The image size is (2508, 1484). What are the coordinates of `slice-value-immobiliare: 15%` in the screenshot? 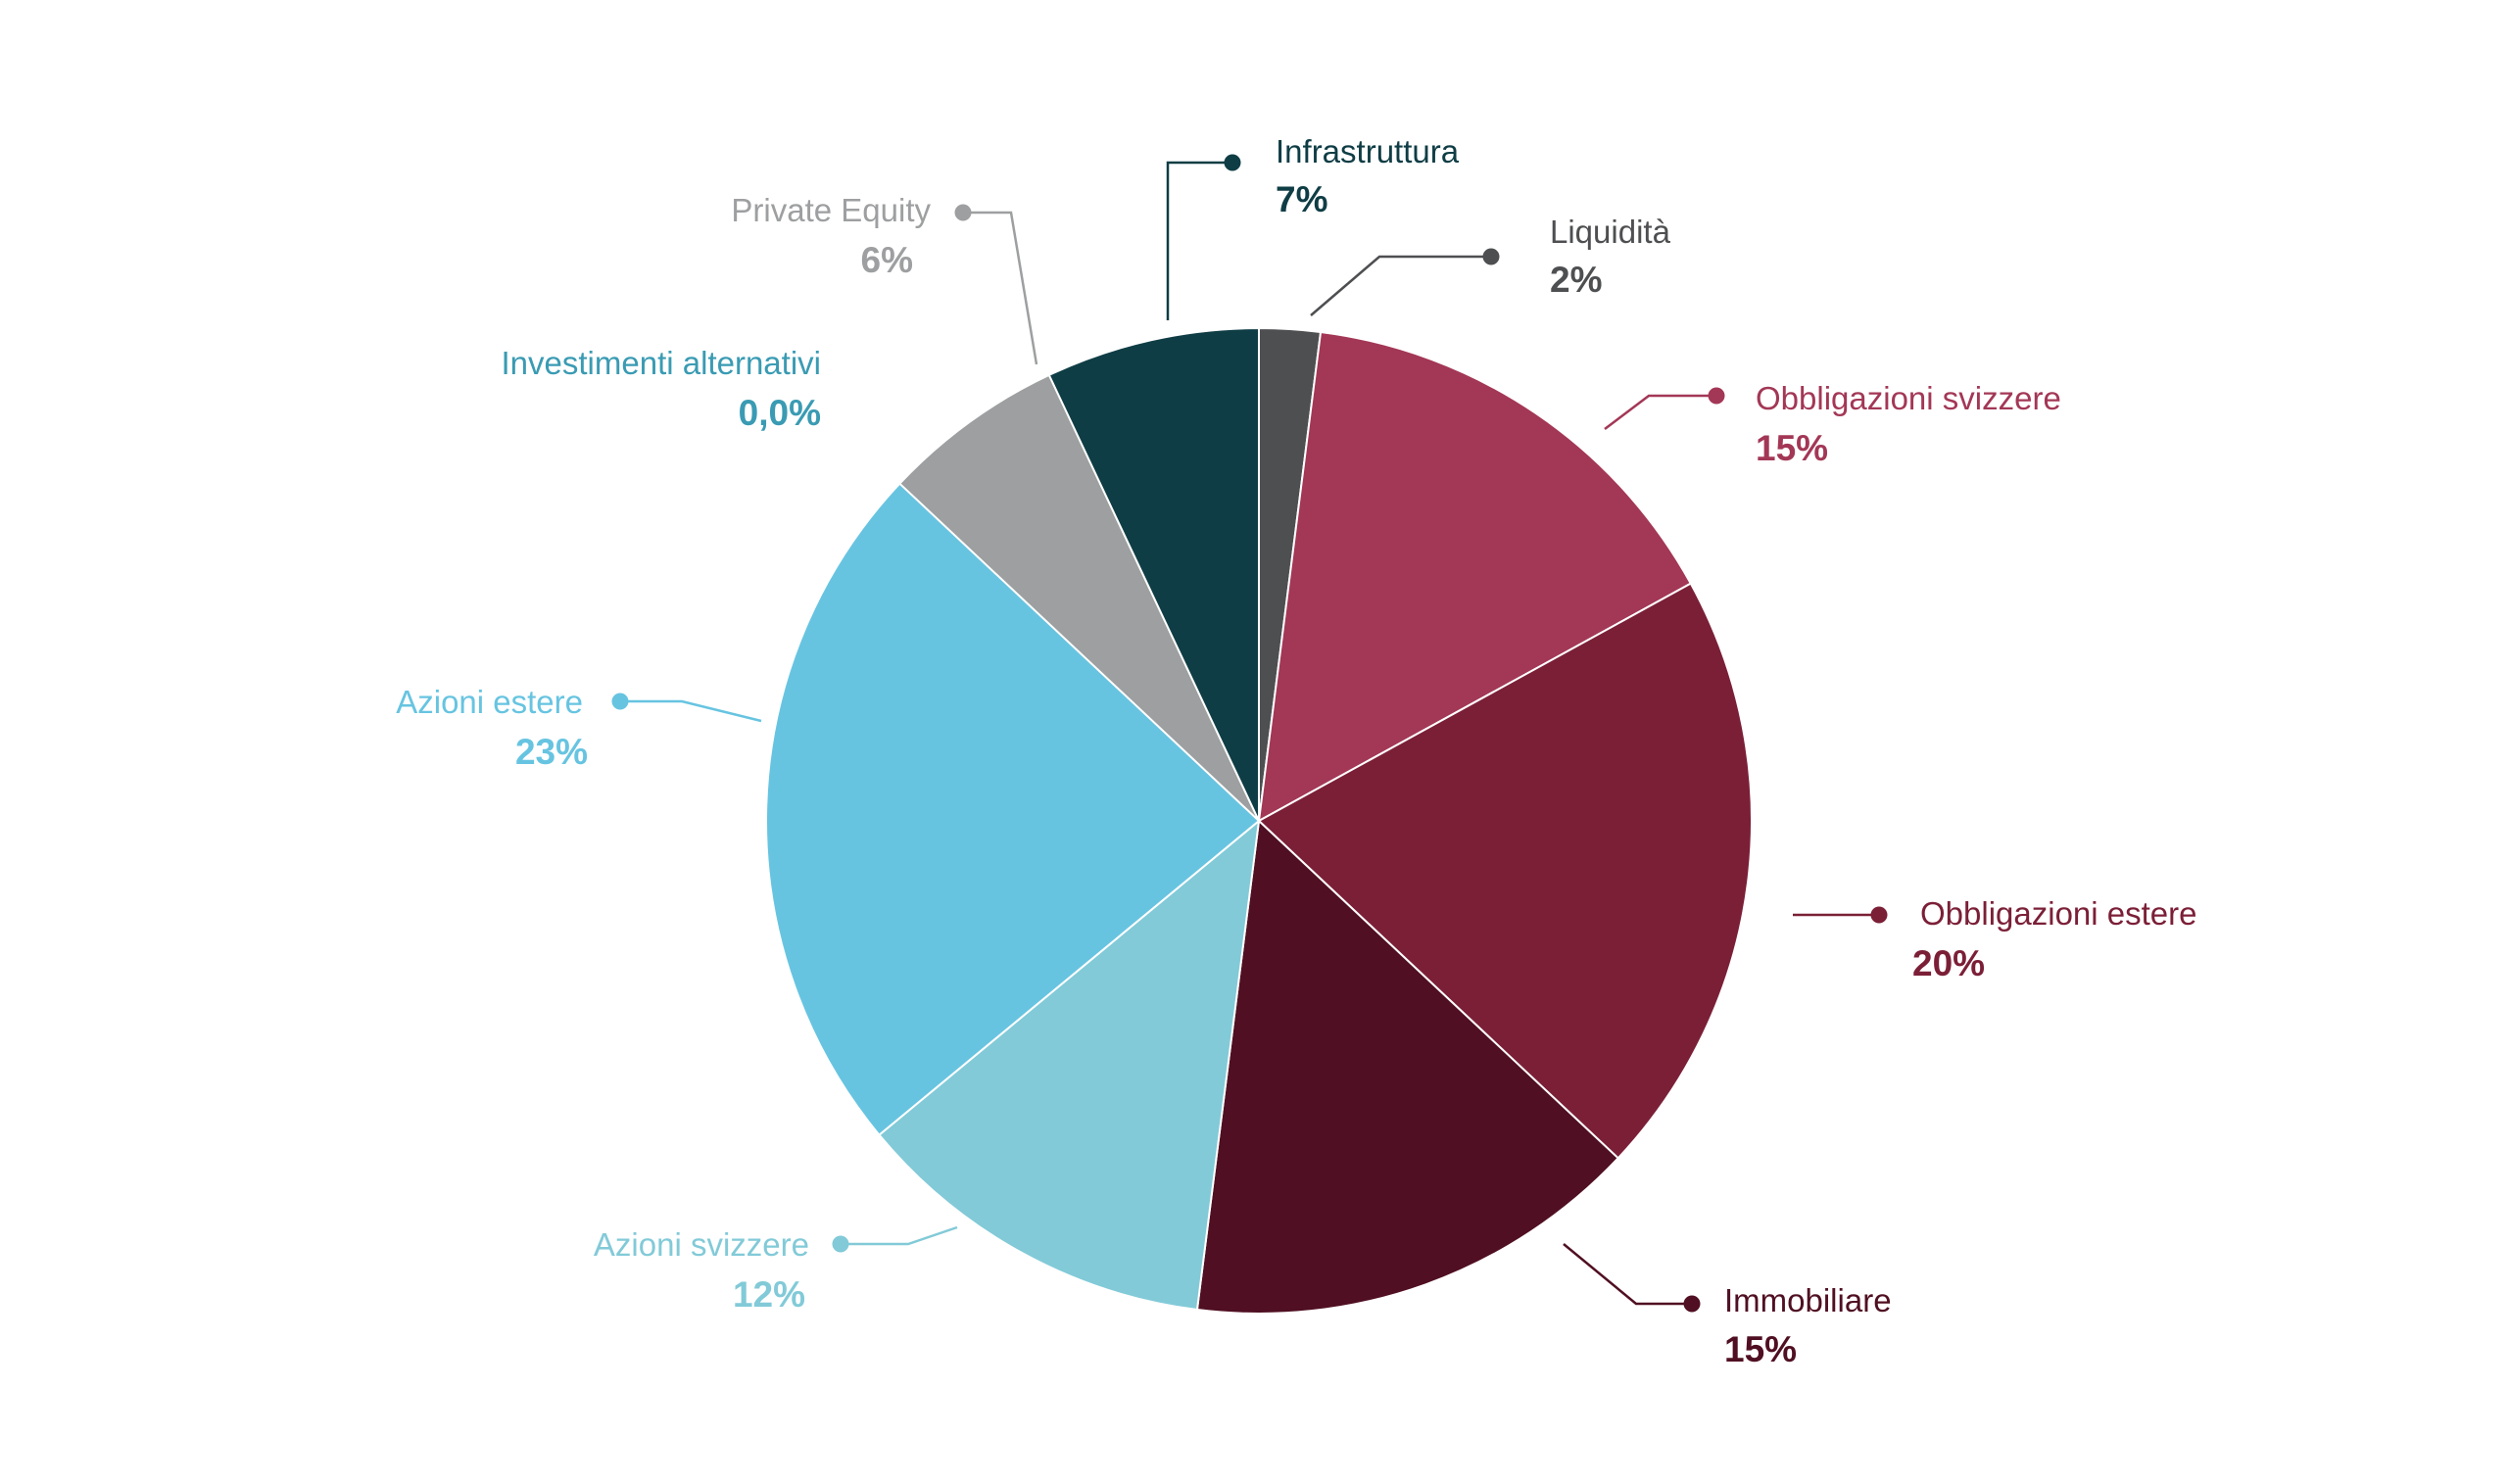 It's located at (1760, 1349).